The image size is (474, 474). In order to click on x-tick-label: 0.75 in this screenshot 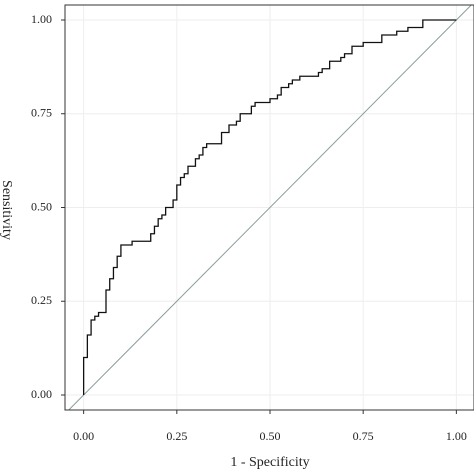, I will do `click(363, 436)`.